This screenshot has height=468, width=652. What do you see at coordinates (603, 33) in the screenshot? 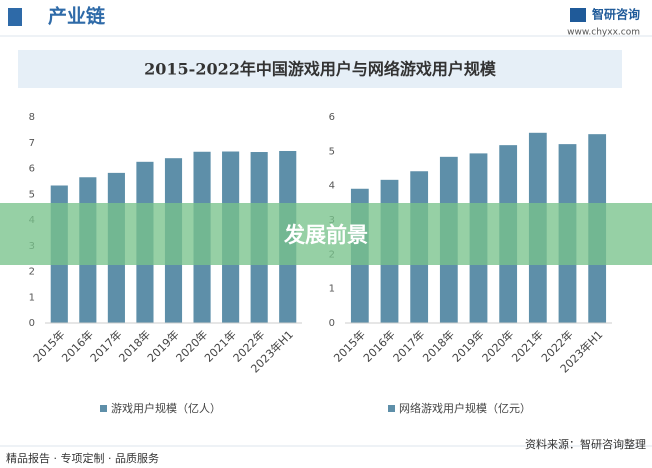
I see `brand-url: www.chyxx.com` at bounding box center [603, 33].